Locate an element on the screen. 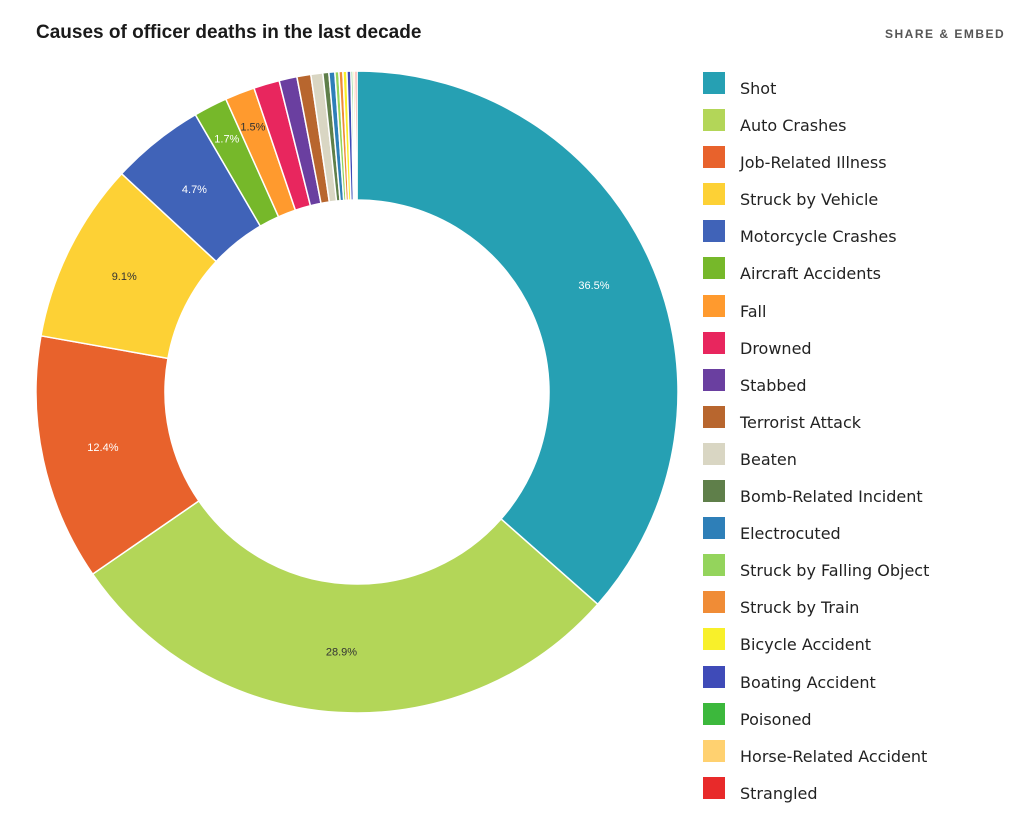  slice-label-auto-crashes: 28.9% is located at coordinates (341, 653).